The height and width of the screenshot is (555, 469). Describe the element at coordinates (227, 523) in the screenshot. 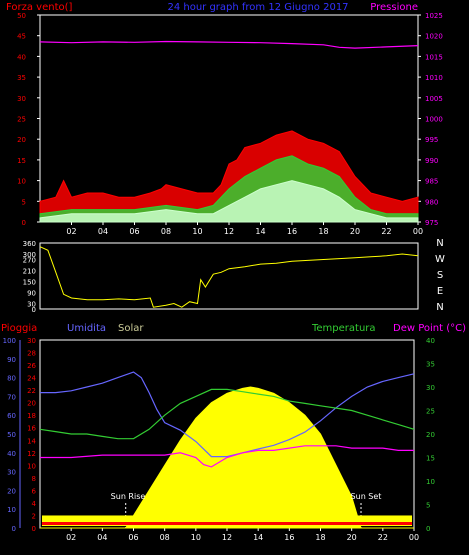

I see `series-rain` at that location.